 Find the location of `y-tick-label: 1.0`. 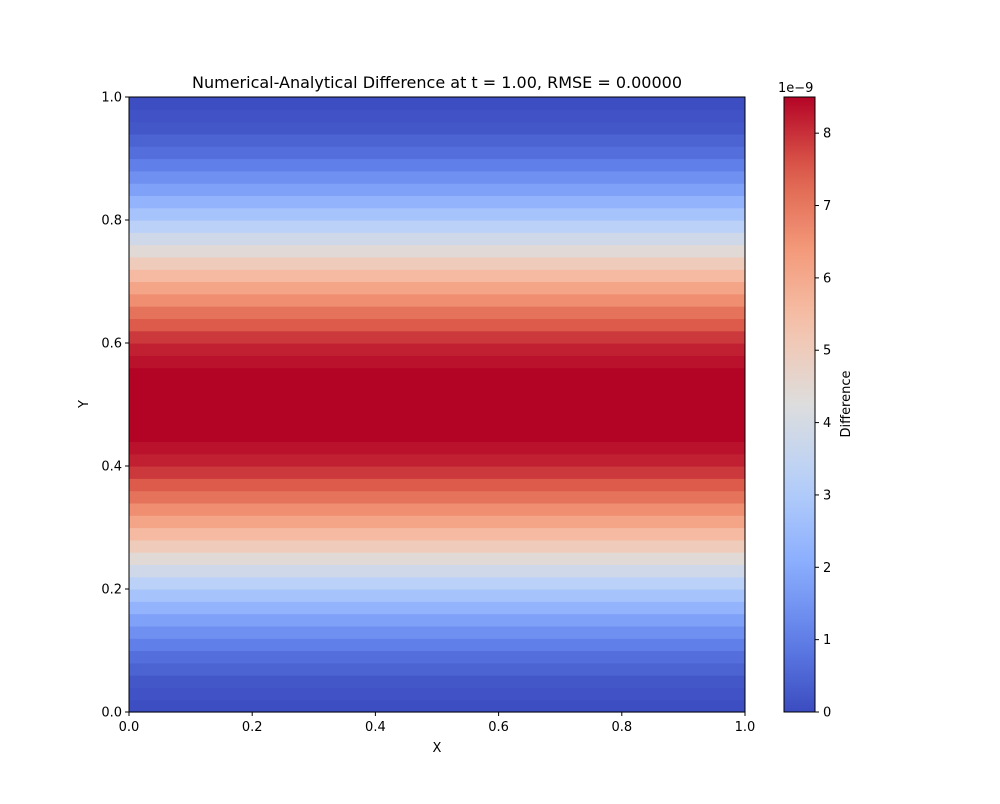

y-tick-label: 1.0 is located at coordinates (111, 98).